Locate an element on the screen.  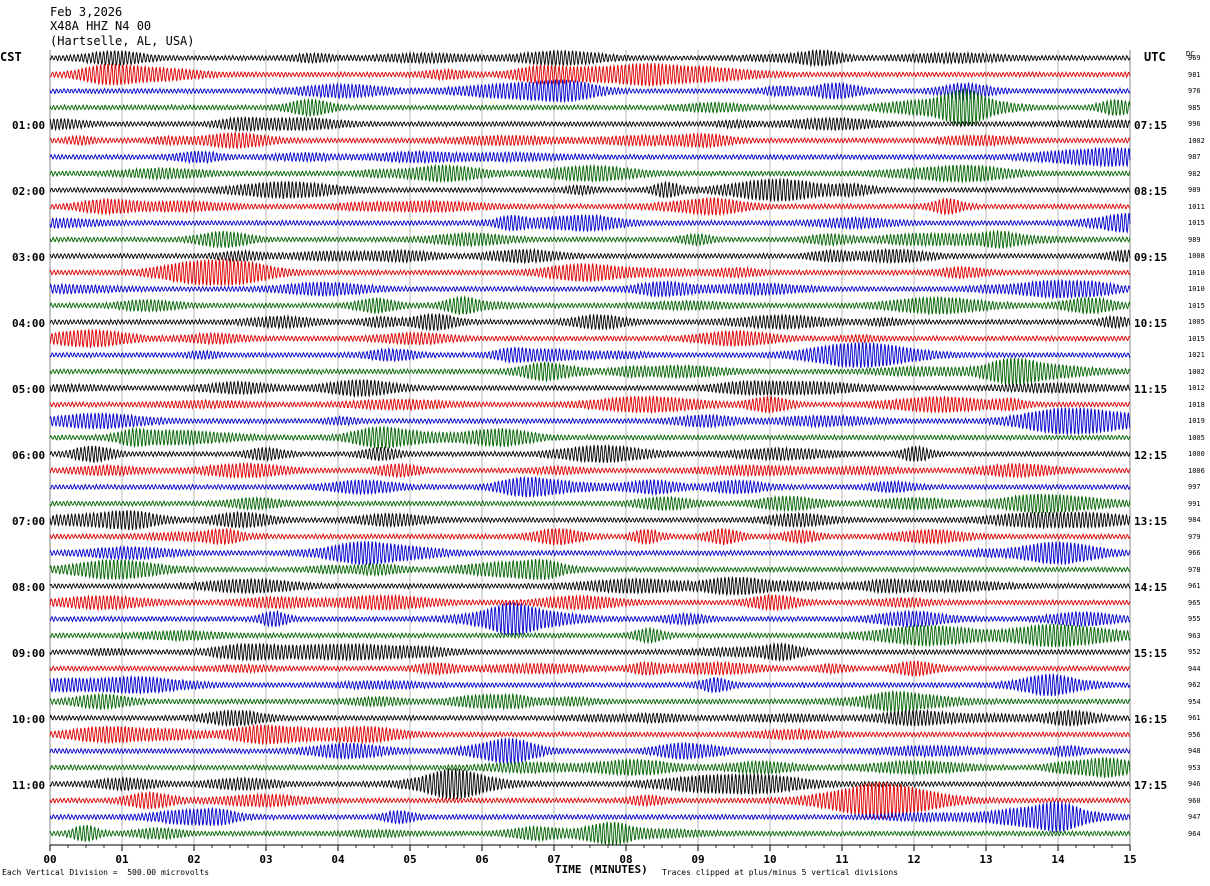
station-code: X48A HHZ N4 00 is located at coordinates (101, 26).